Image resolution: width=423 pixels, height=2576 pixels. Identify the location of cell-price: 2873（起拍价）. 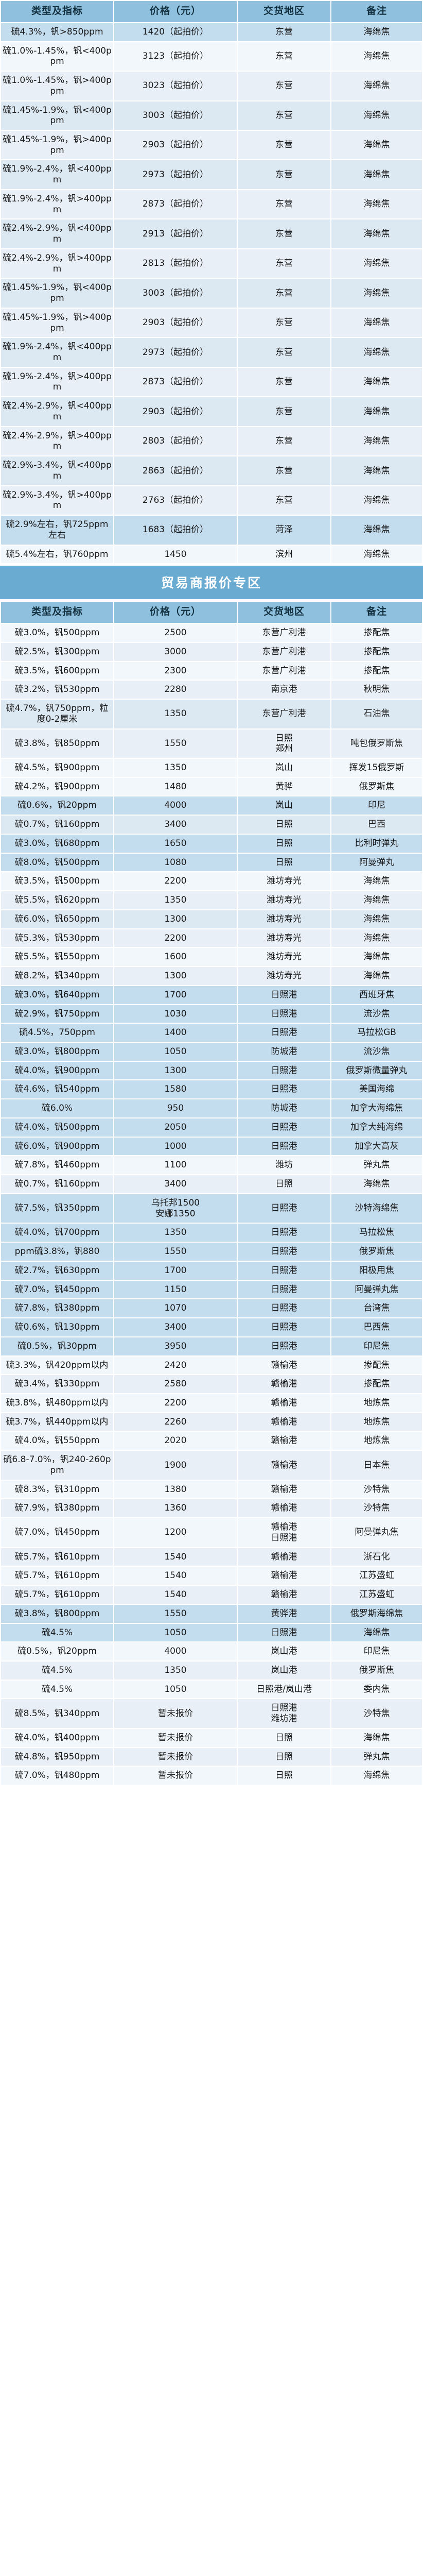
(175, 382).